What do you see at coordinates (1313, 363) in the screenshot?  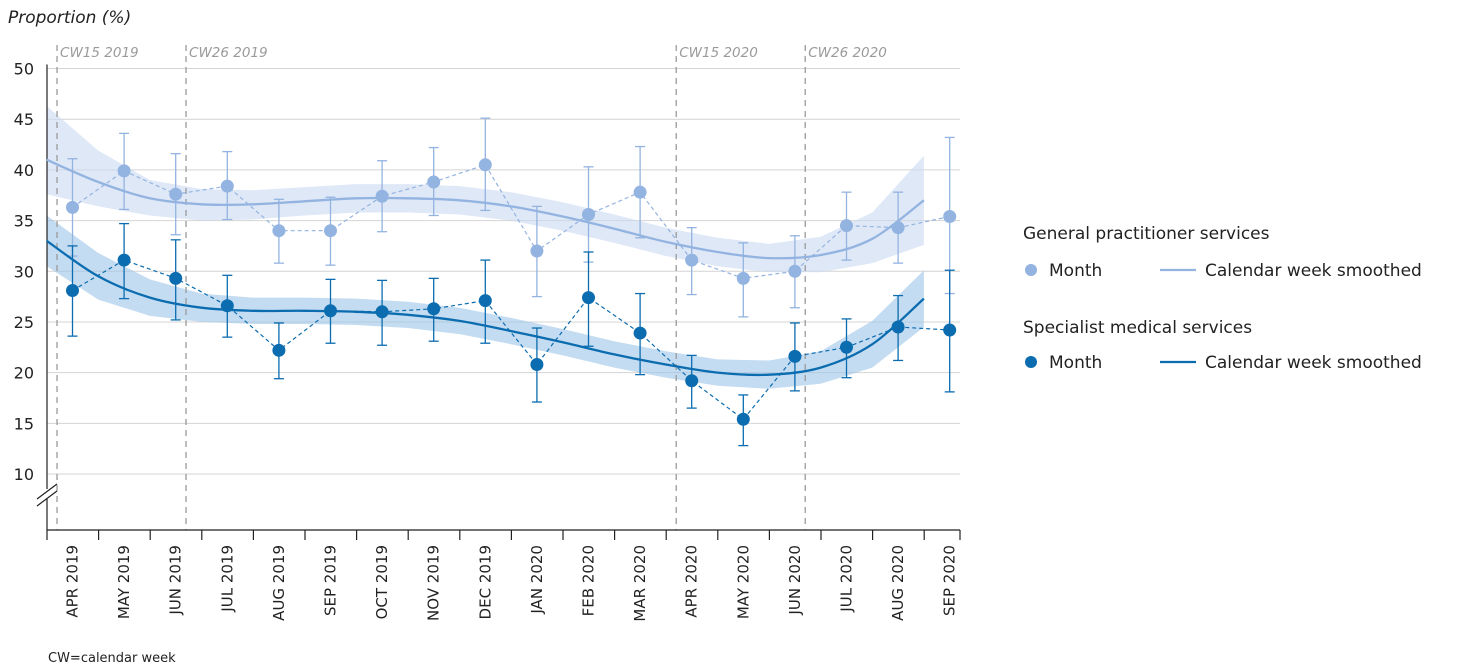 I see `legend-smooth-label-specialist: Calendar week smoothed` at bounding box center [1313, 363].